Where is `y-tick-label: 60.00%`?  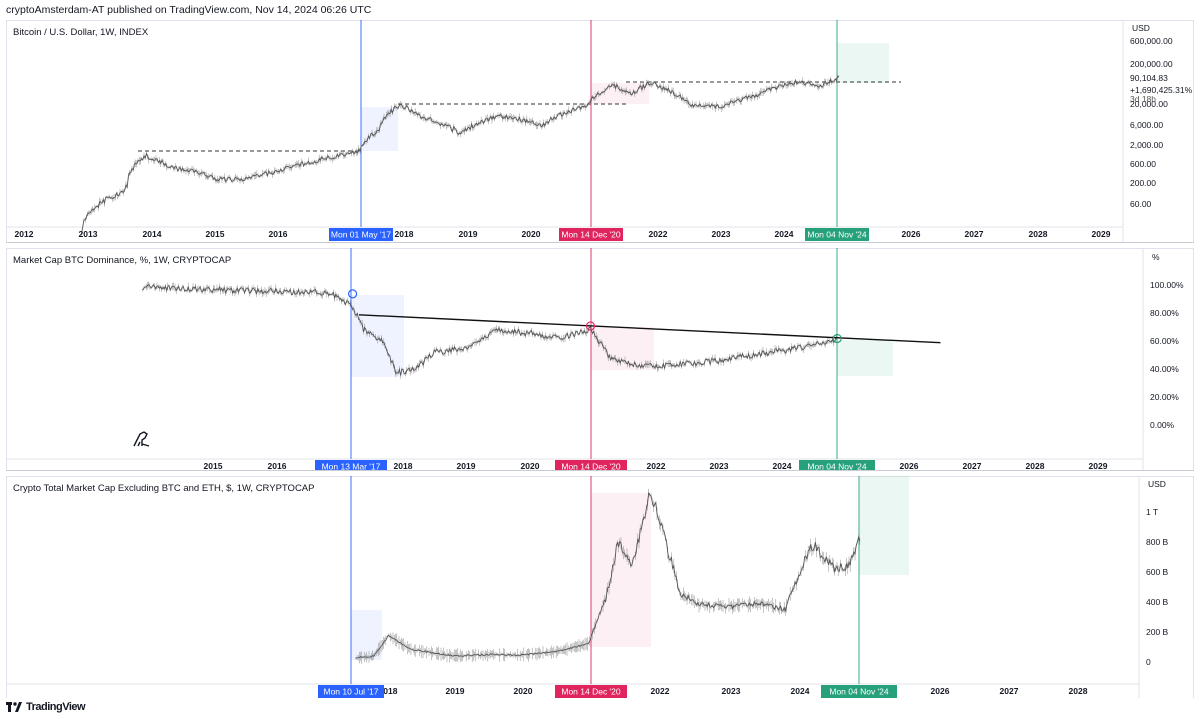
y-tick-label: 60.00% is located at coordinates (1164, 341).